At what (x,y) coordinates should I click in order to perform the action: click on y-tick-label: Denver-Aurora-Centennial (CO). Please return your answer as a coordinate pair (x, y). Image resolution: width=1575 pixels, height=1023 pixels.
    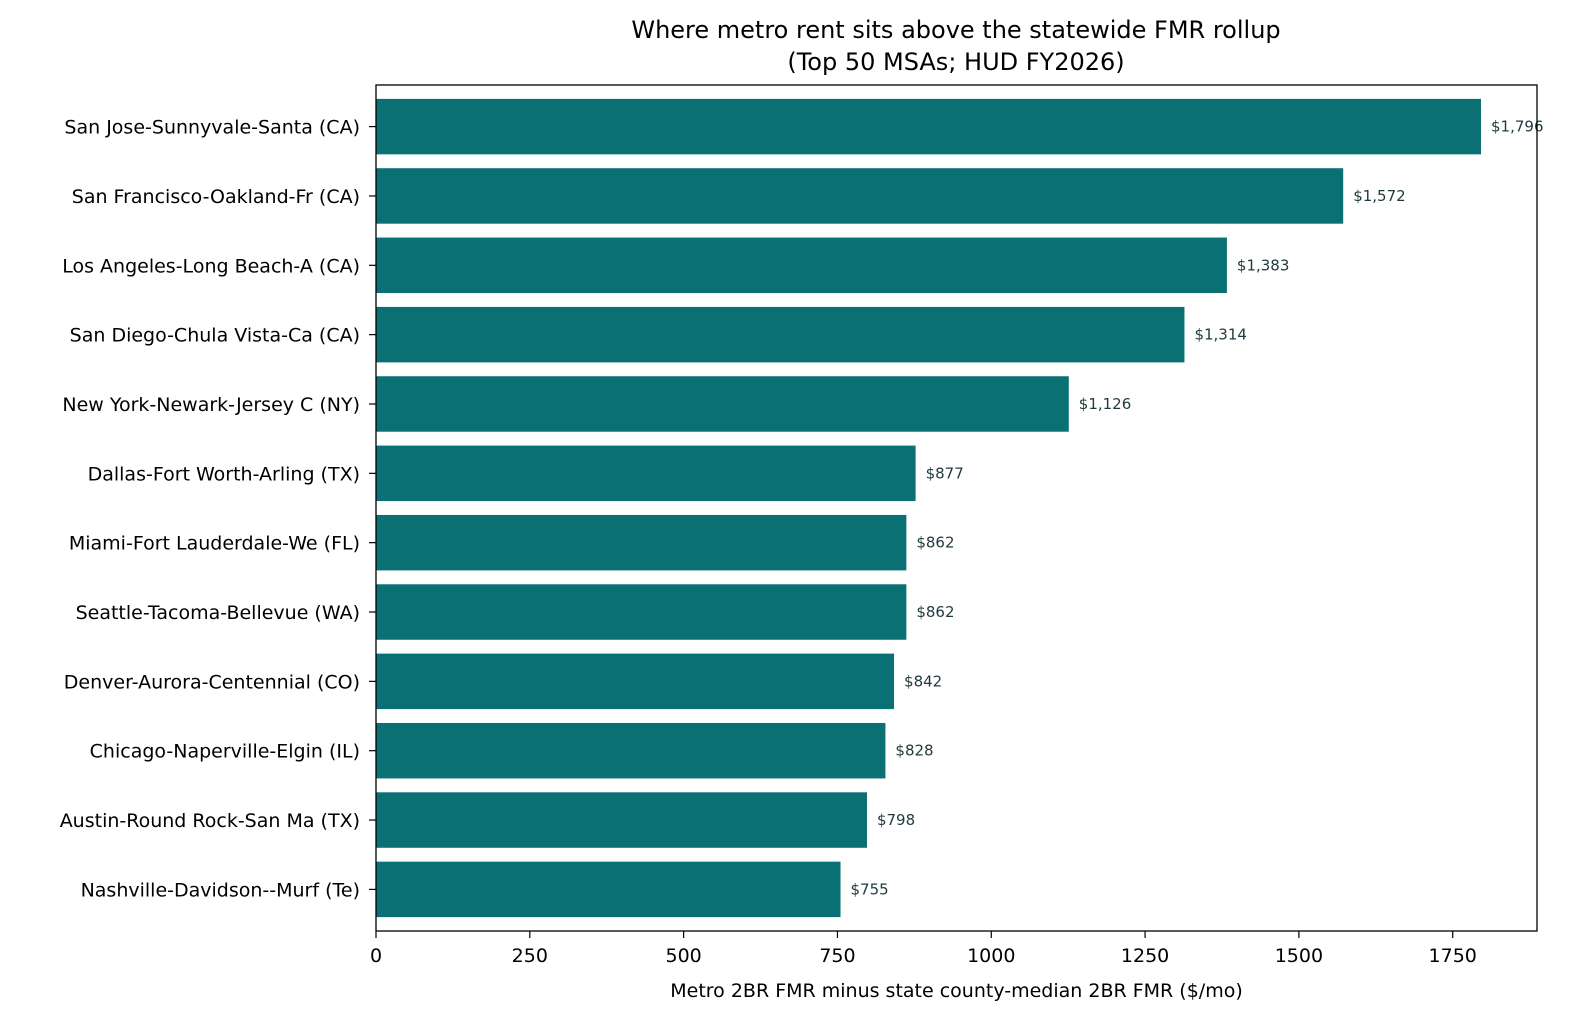
    Looking at the image, I should click on (212, 682).